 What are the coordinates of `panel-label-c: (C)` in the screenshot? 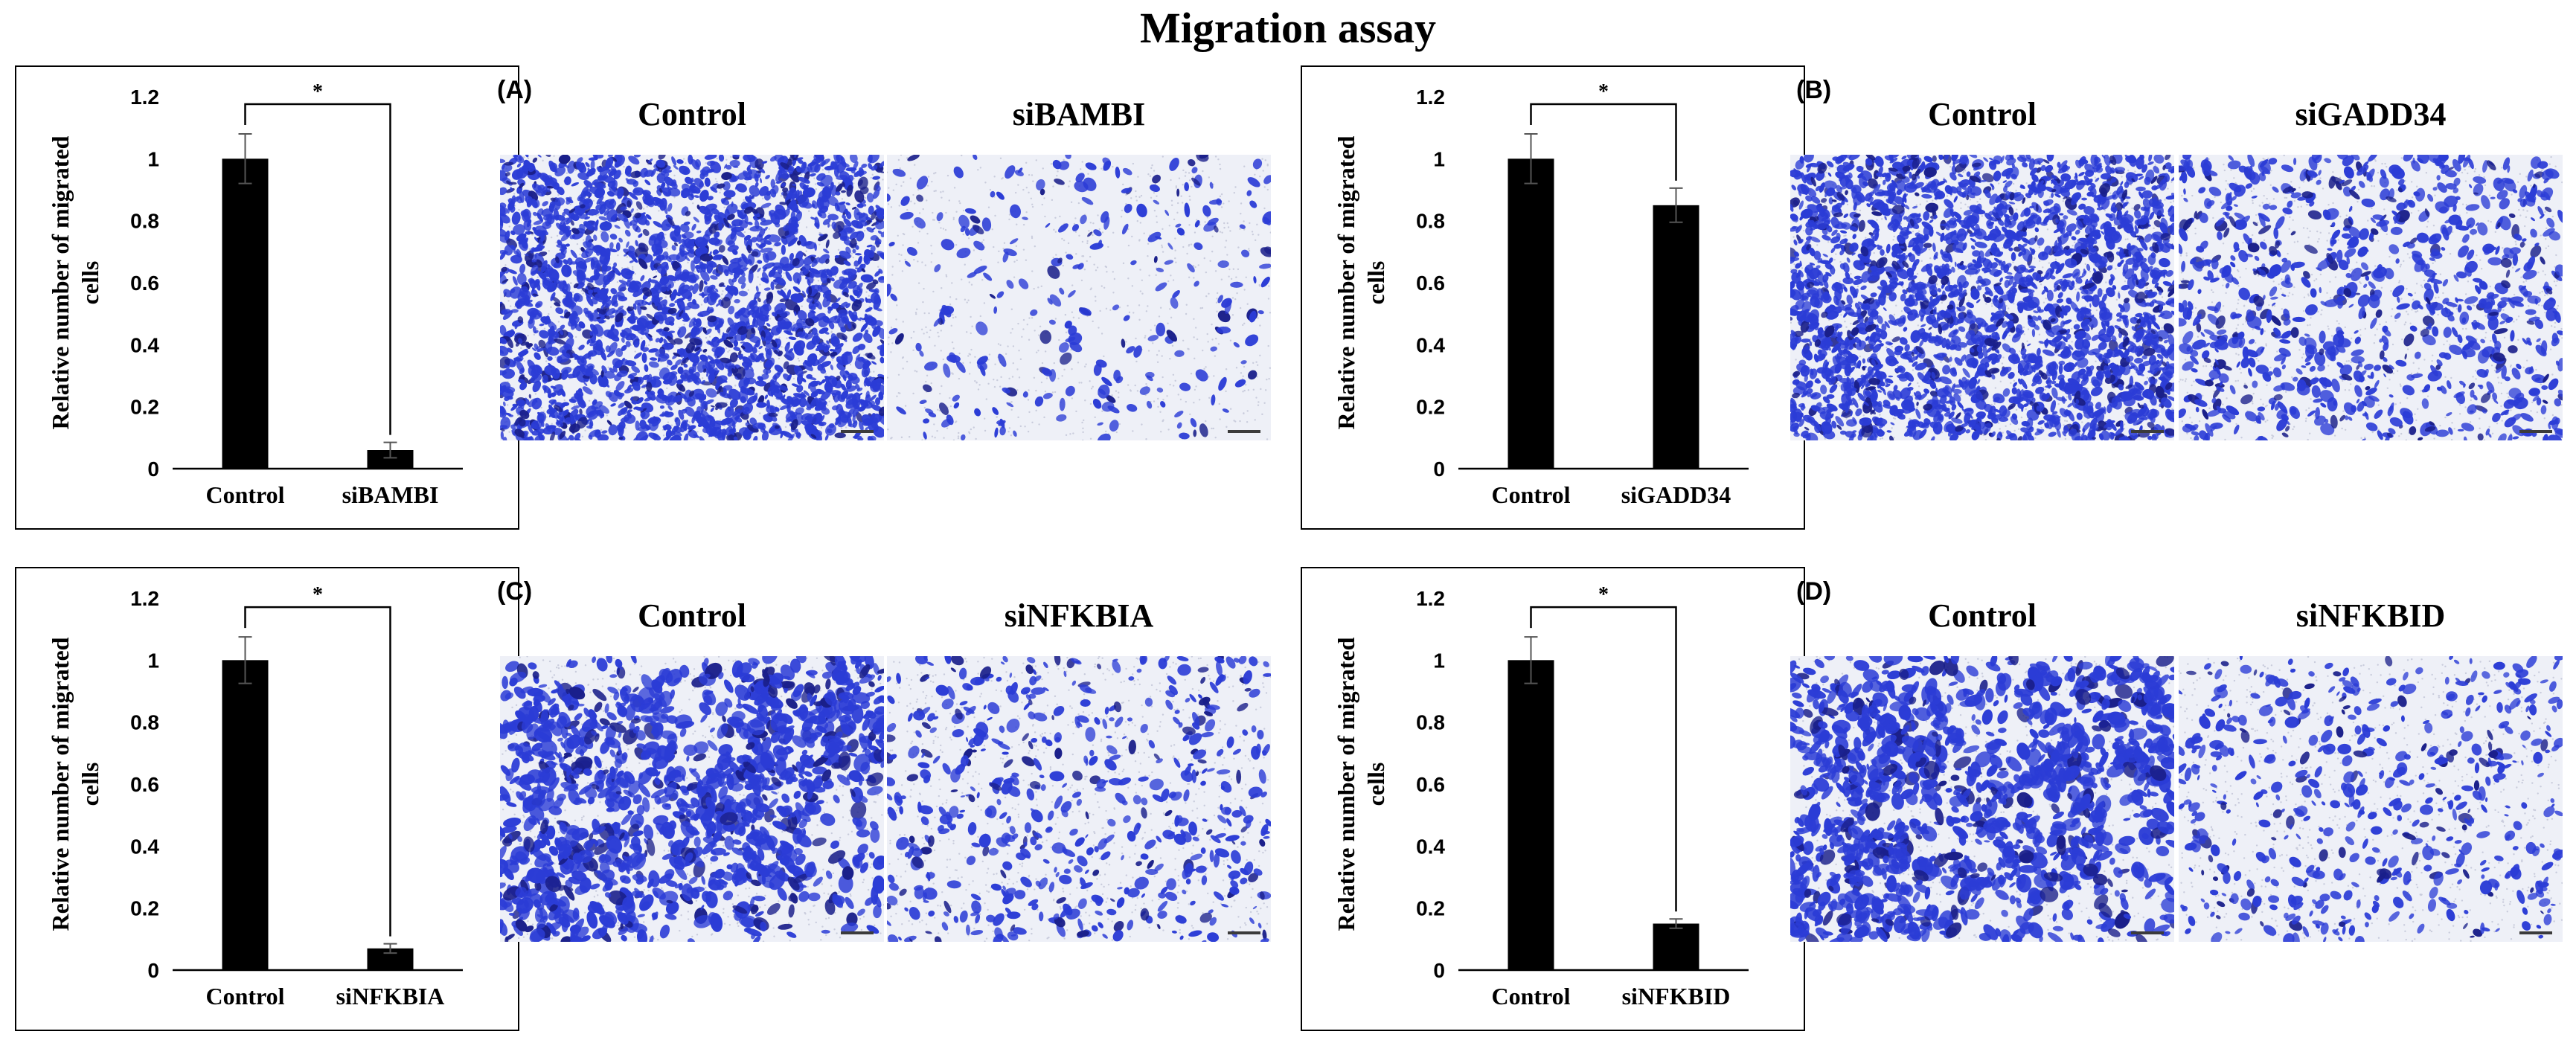 It's located at (515, 592).